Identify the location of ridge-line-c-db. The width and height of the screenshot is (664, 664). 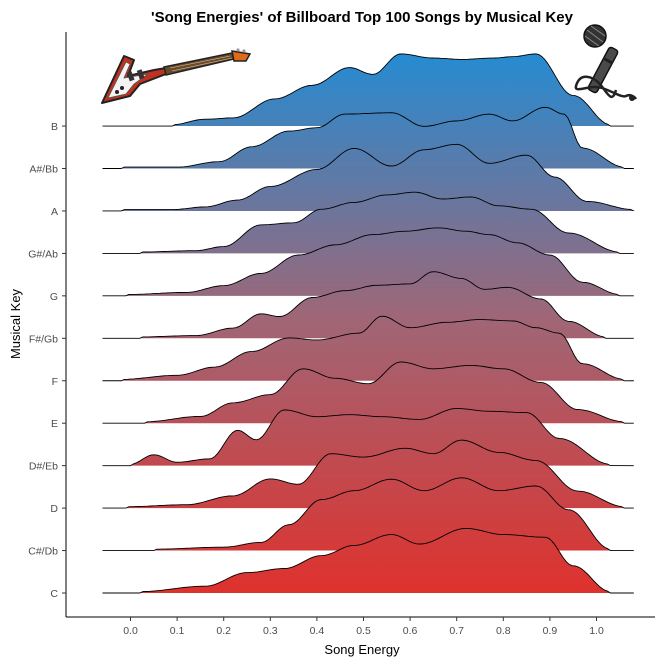
(368, 514).